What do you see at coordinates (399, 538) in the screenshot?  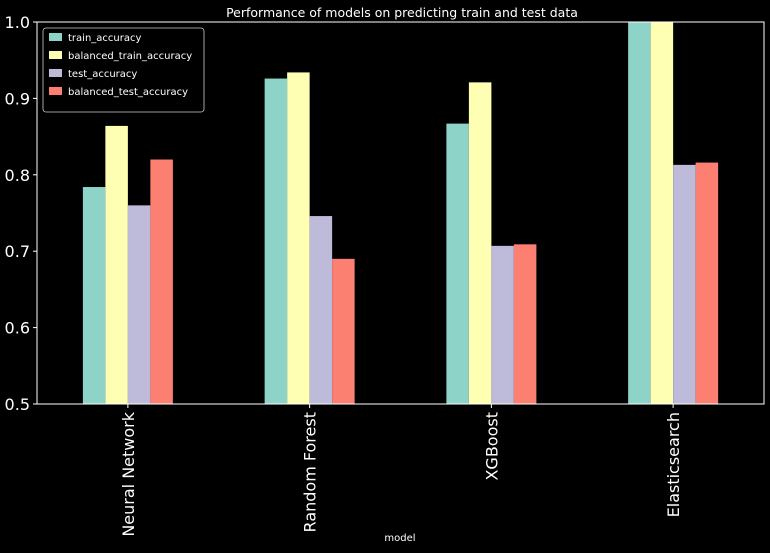 I see `x-axis-label: model` at bounding box center [399, 538].